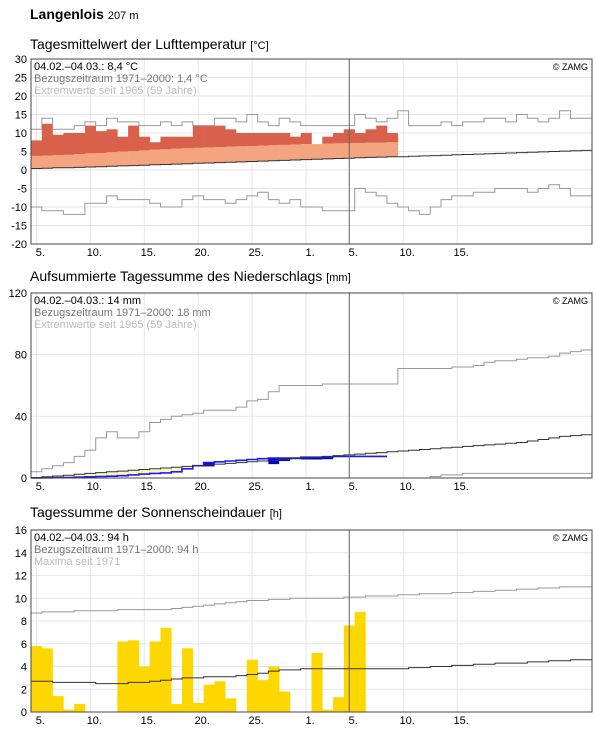 This screenshot has height=729, width=596. I want to click on temp-ytick-label-9: 25, so click(21, 79).